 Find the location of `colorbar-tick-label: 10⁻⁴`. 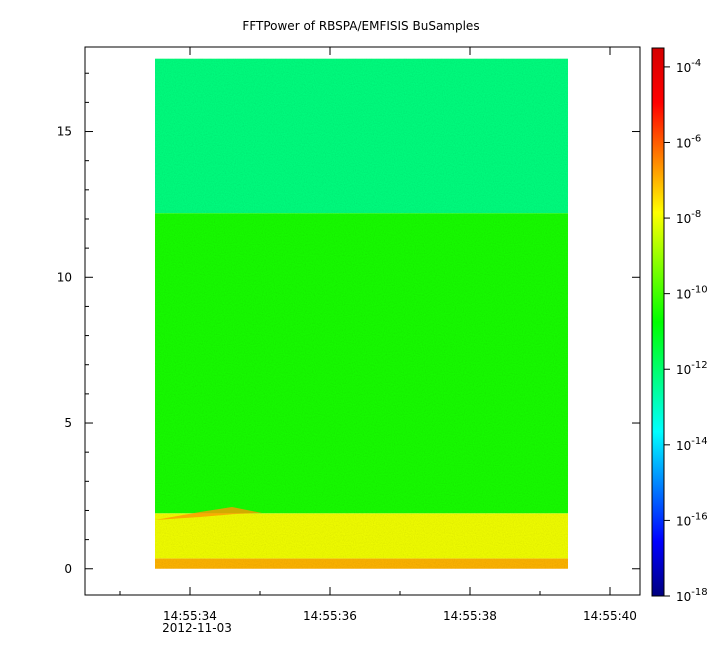

colorbar-tick-label: 10⁻⁴ is located at coordinates (688, 66).